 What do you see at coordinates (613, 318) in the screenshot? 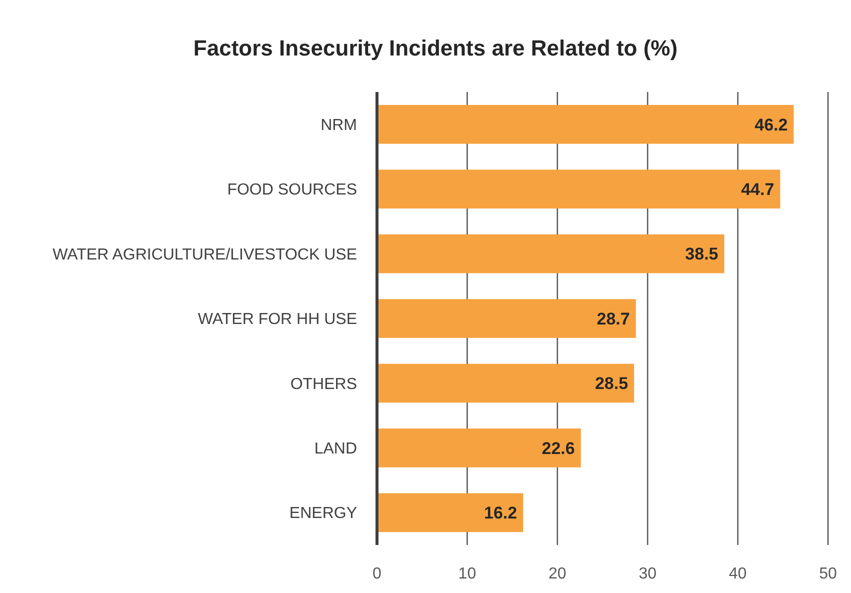
I see `data-label: 28.7` at bounding box center [613, 318].